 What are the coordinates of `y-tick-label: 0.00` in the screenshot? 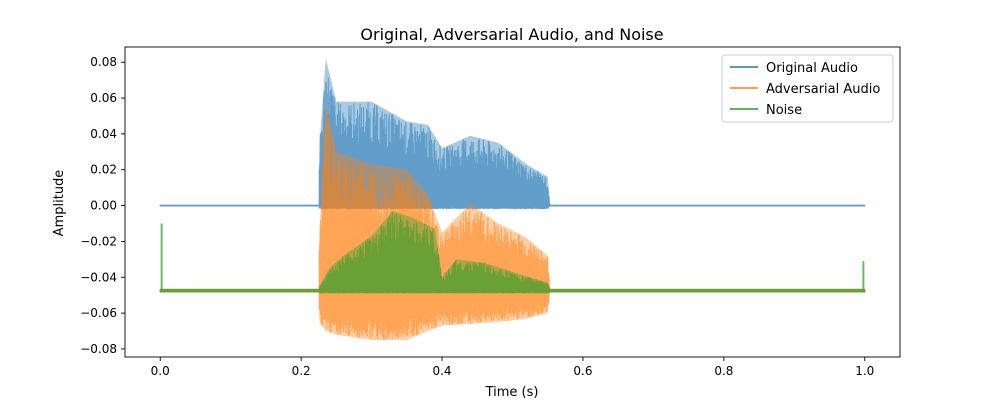 It's located at (103, 206).